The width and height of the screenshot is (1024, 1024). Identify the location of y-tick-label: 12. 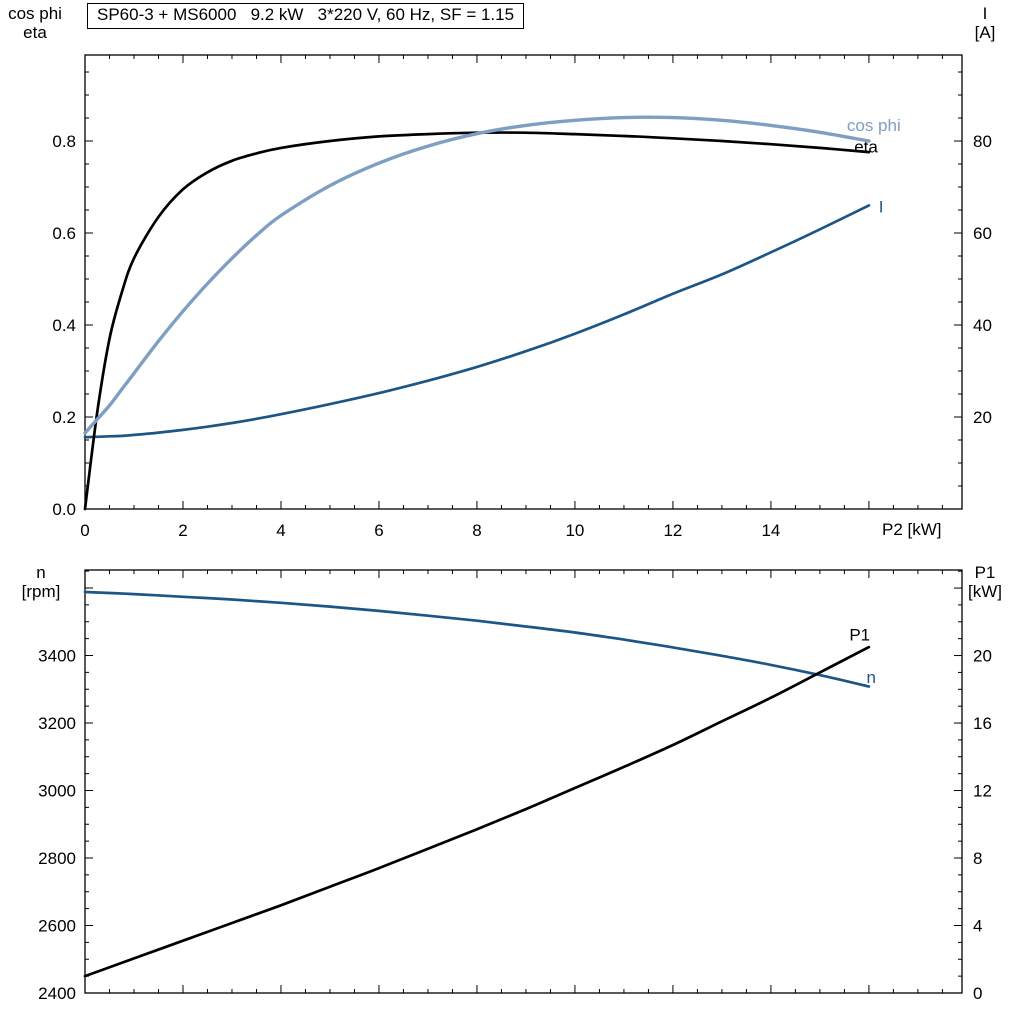
(982, 791).